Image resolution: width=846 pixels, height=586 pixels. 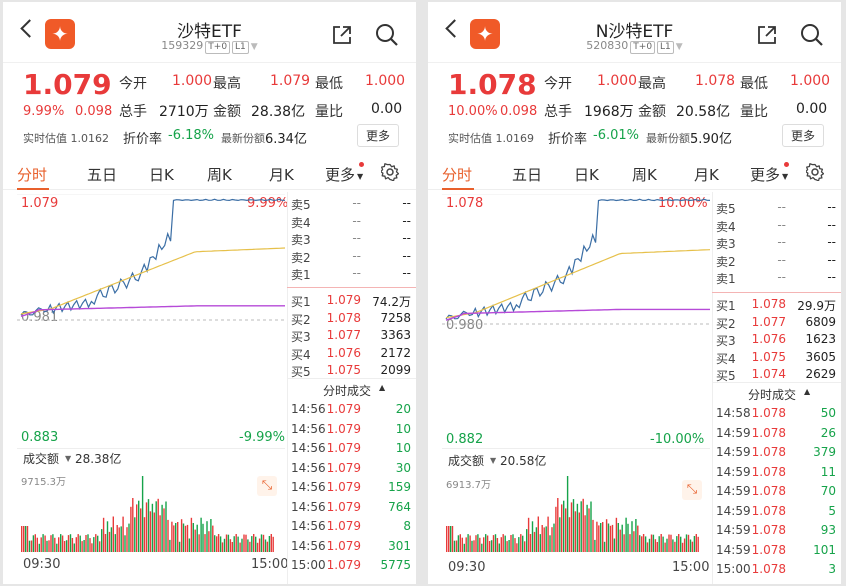 What do you see at coordinates (458, 189) in the screenshot?
I see `active-tab-underline` at bounding box center [458, 189].